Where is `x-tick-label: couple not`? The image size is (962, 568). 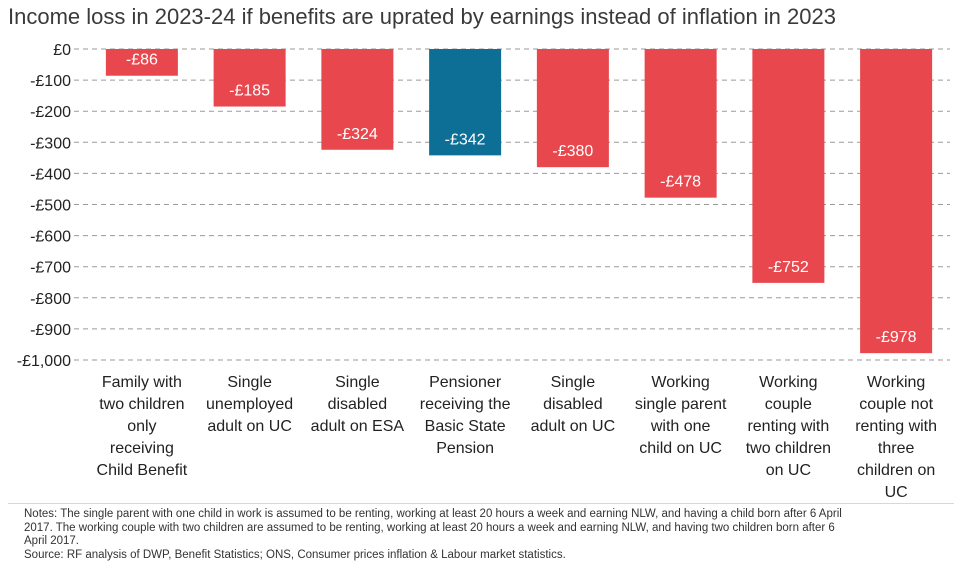
x-tick-label: couple not is located at coordinates (896, 404).